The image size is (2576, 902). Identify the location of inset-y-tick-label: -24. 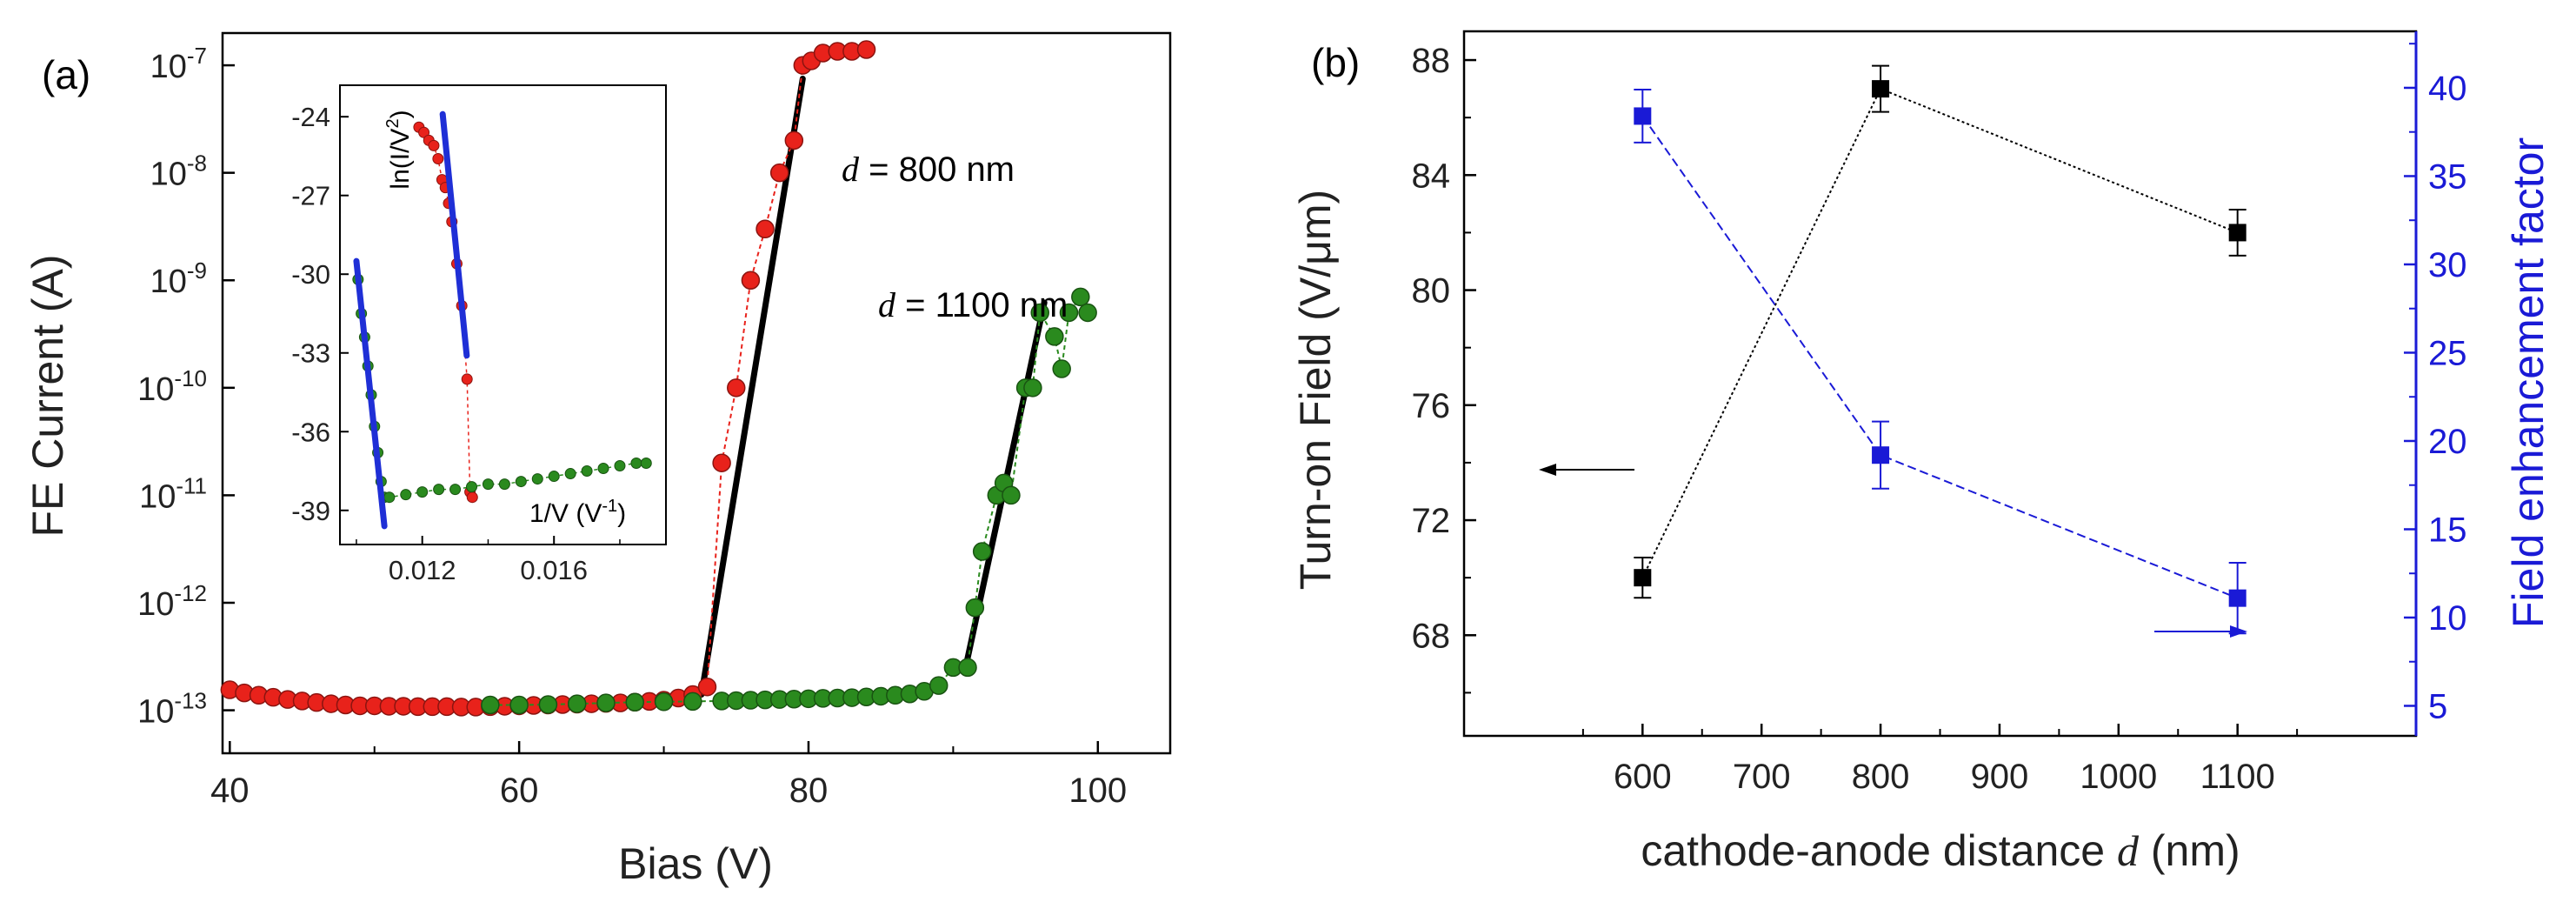
(310, 117).